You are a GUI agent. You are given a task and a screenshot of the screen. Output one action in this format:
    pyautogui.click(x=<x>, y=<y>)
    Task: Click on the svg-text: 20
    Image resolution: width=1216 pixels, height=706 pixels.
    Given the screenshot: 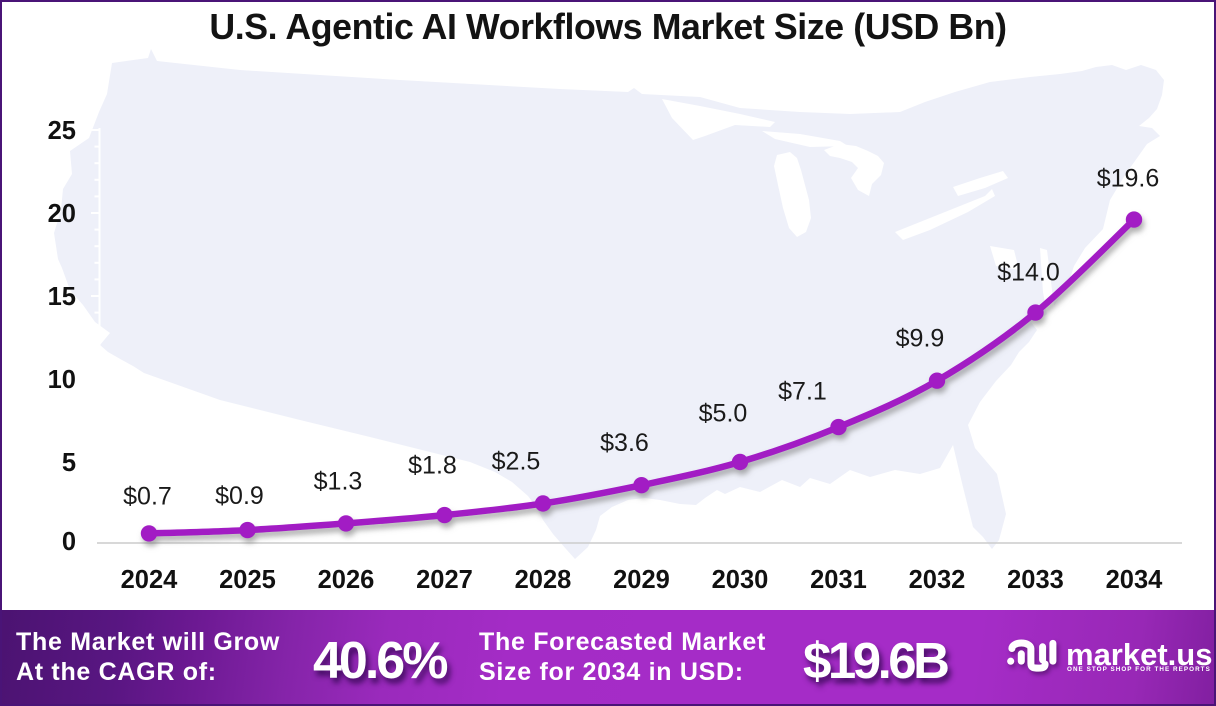 What is the action you would take?
    pyautogui.click(x=62, y=214)
    